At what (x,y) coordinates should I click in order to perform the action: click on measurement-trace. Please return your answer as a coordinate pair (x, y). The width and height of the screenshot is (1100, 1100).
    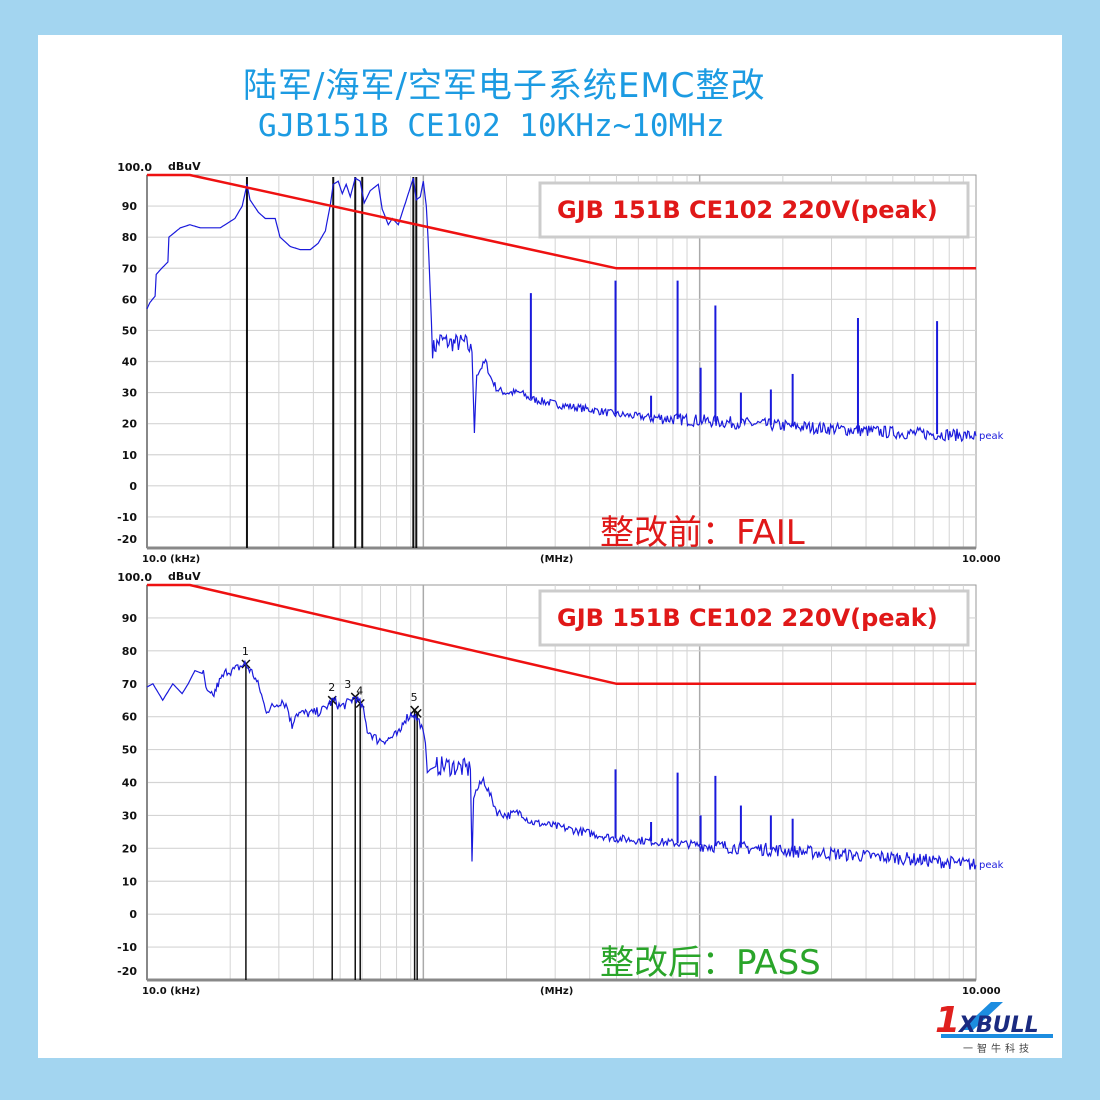
    Looking at the image, I should click on (561, 764).